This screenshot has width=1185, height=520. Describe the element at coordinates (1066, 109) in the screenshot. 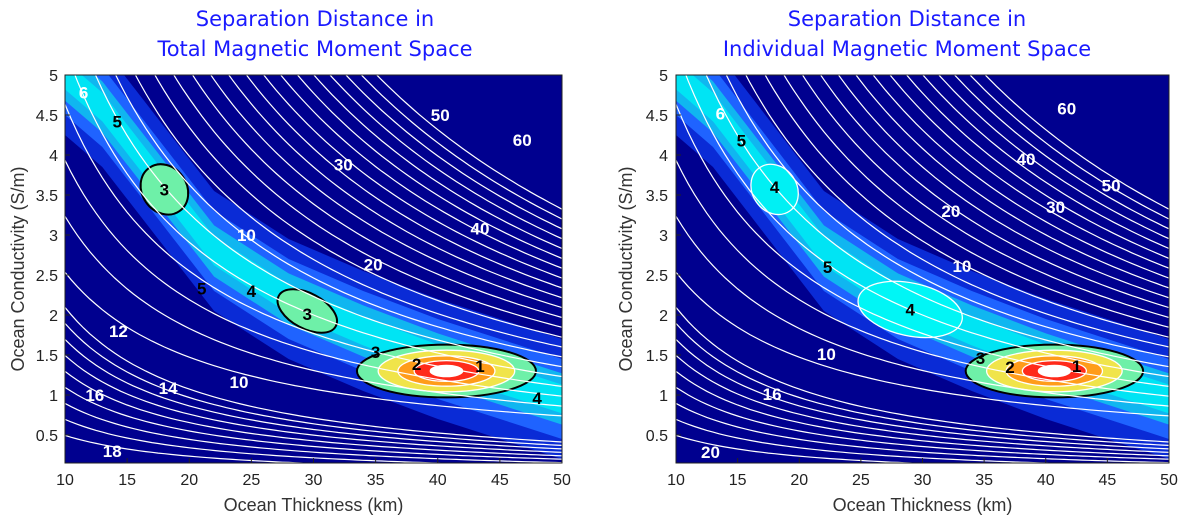

I see `contour-label: 60` at that location.